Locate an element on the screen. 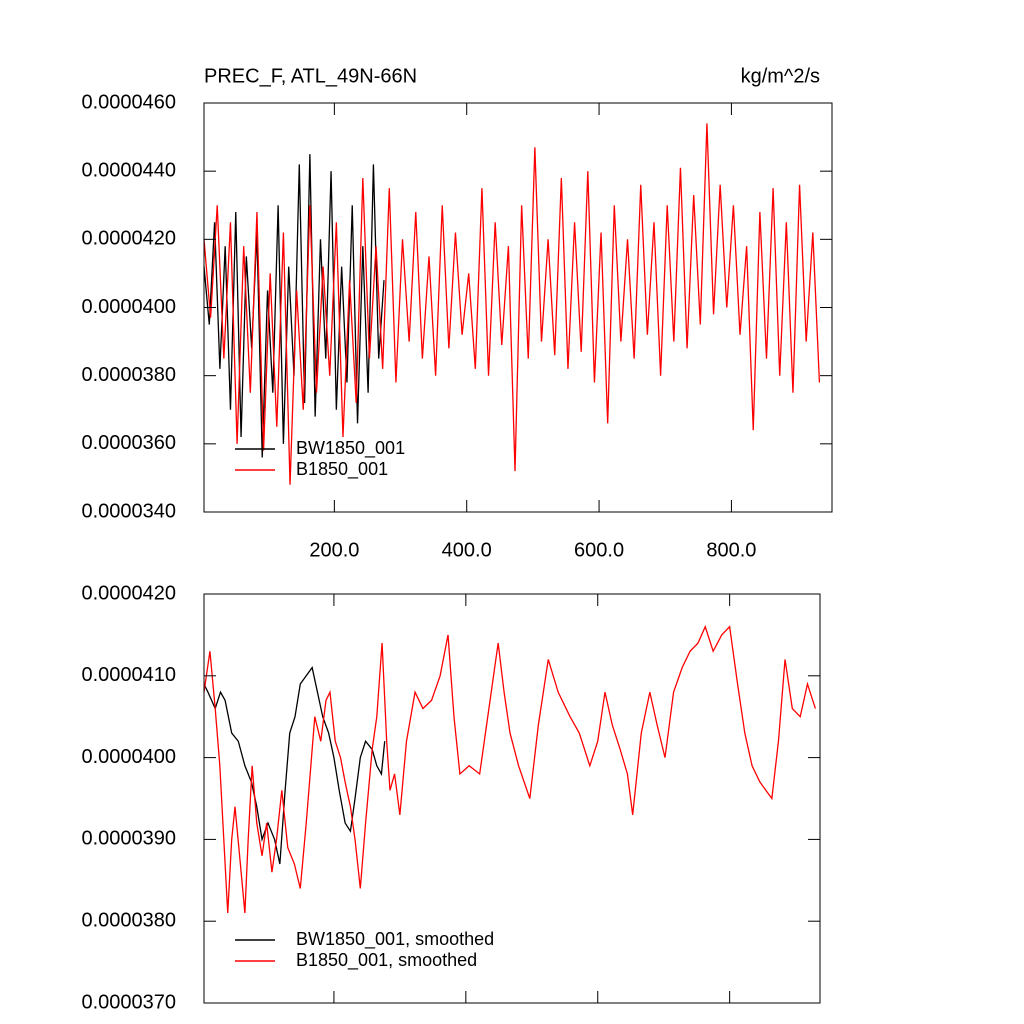  units-label: kg/m^2/s is located at coordinates (780, 76).